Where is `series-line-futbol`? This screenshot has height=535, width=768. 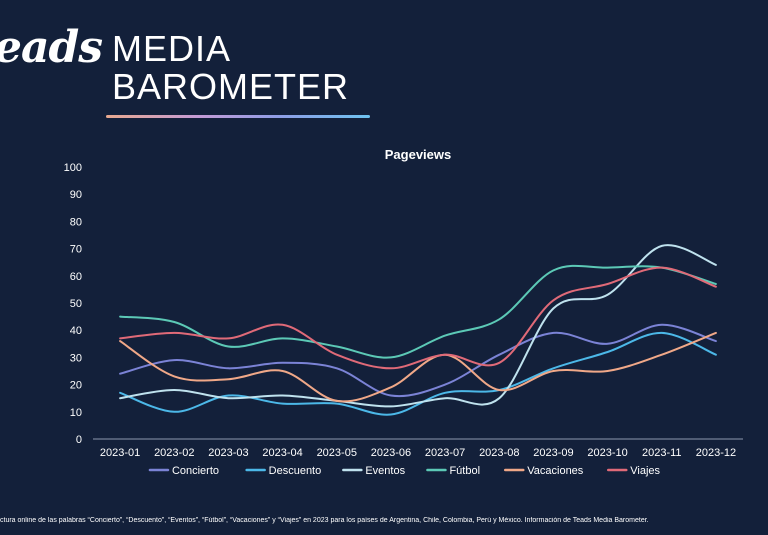 series-line-futbol is located at coordinates (418, 311).